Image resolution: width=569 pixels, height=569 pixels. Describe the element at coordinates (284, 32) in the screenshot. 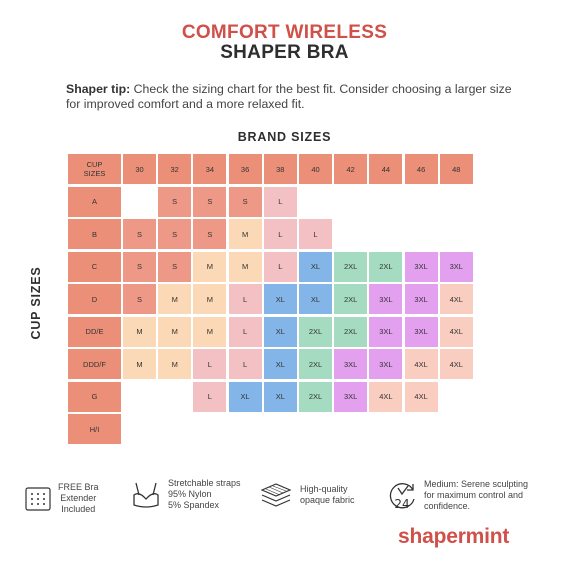

I see `title-line-1: COMFORT WIRELESS` at that location.